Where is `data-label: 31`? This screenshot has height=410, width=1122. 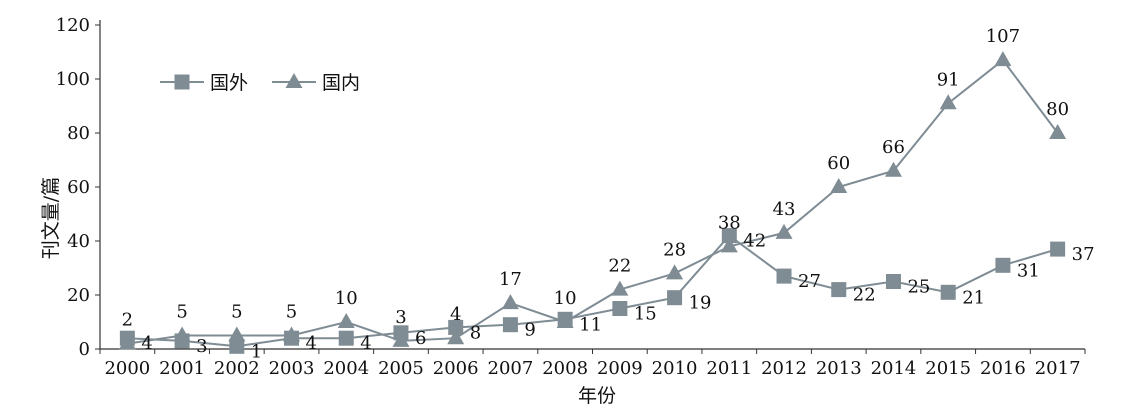
data-label: 31 is located at coordinates (1028, 270).